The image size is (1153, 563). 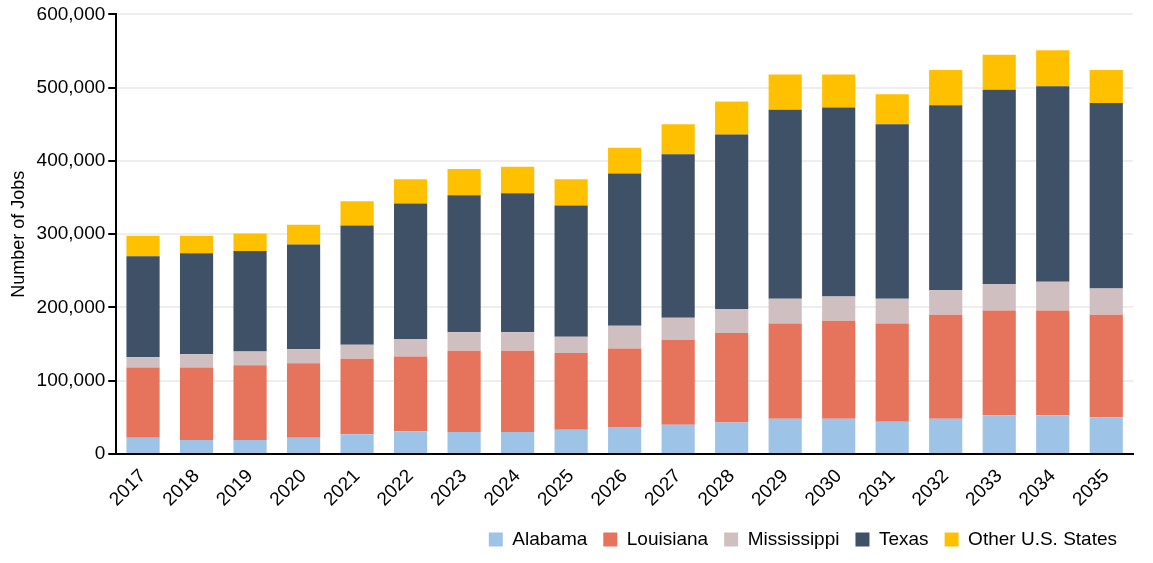 What do you see at coordinates (1043, 538) in the screenshot?
I see `legend-label: Other U.S. States` at bounding box center [1043, 538].